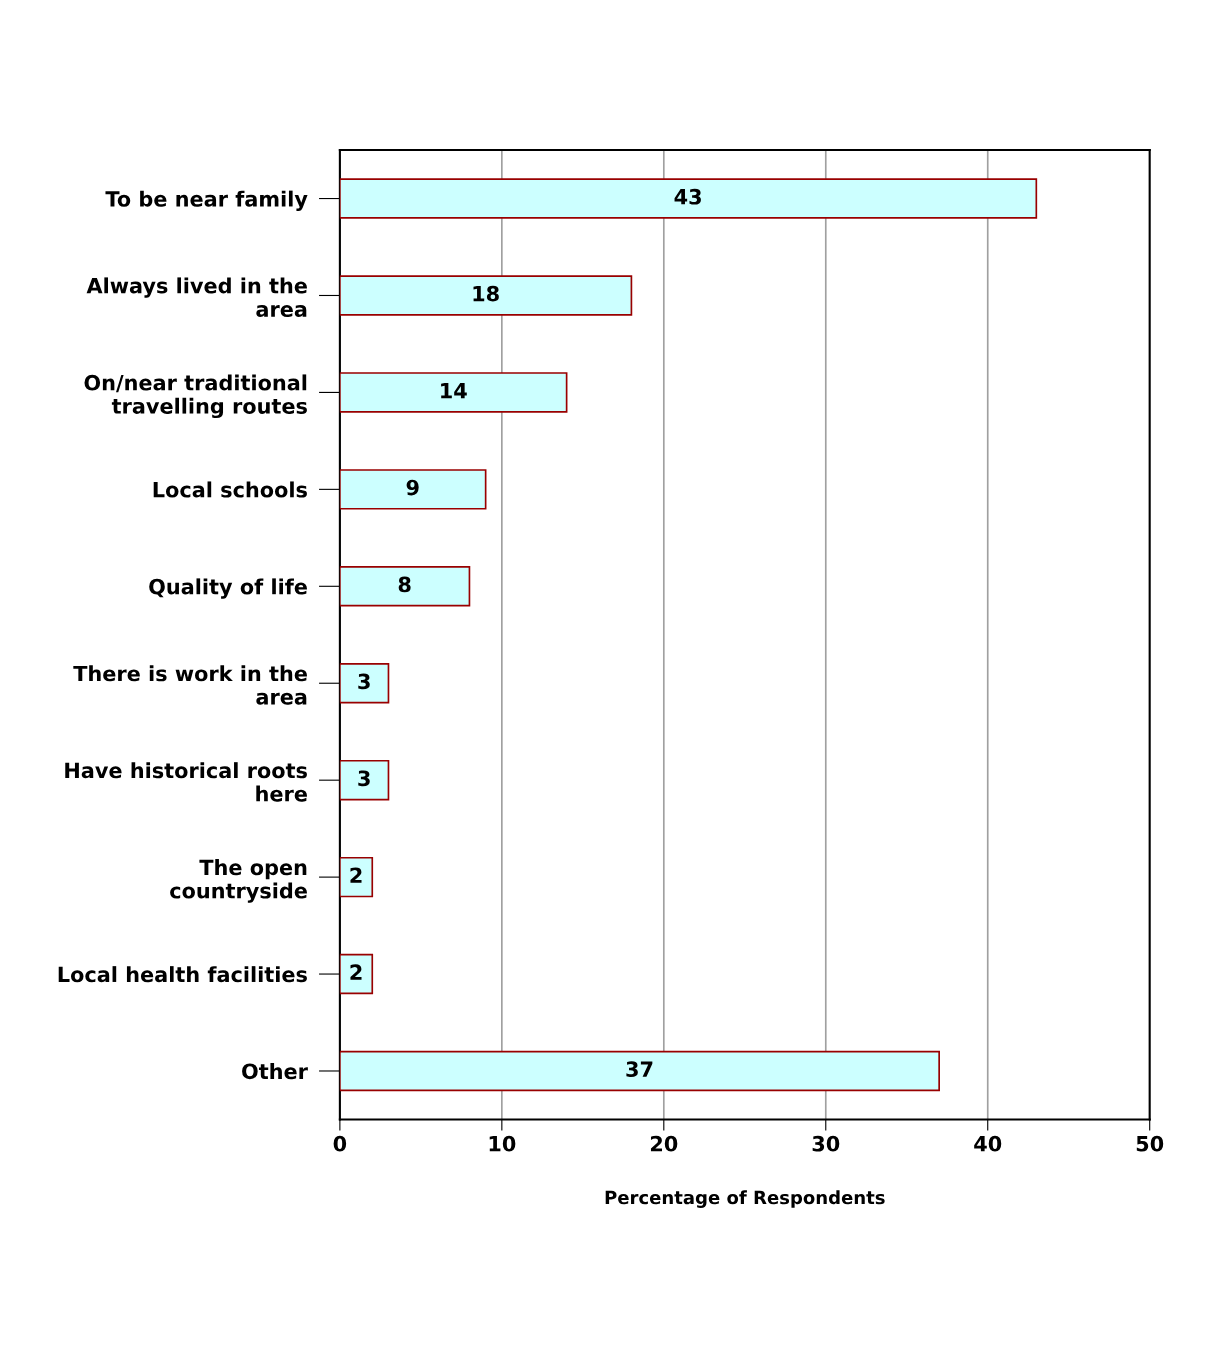 The image size is (1227, 1352). I want to click on x-axis-title: Percentage of Respondents, so click(745, 1199).